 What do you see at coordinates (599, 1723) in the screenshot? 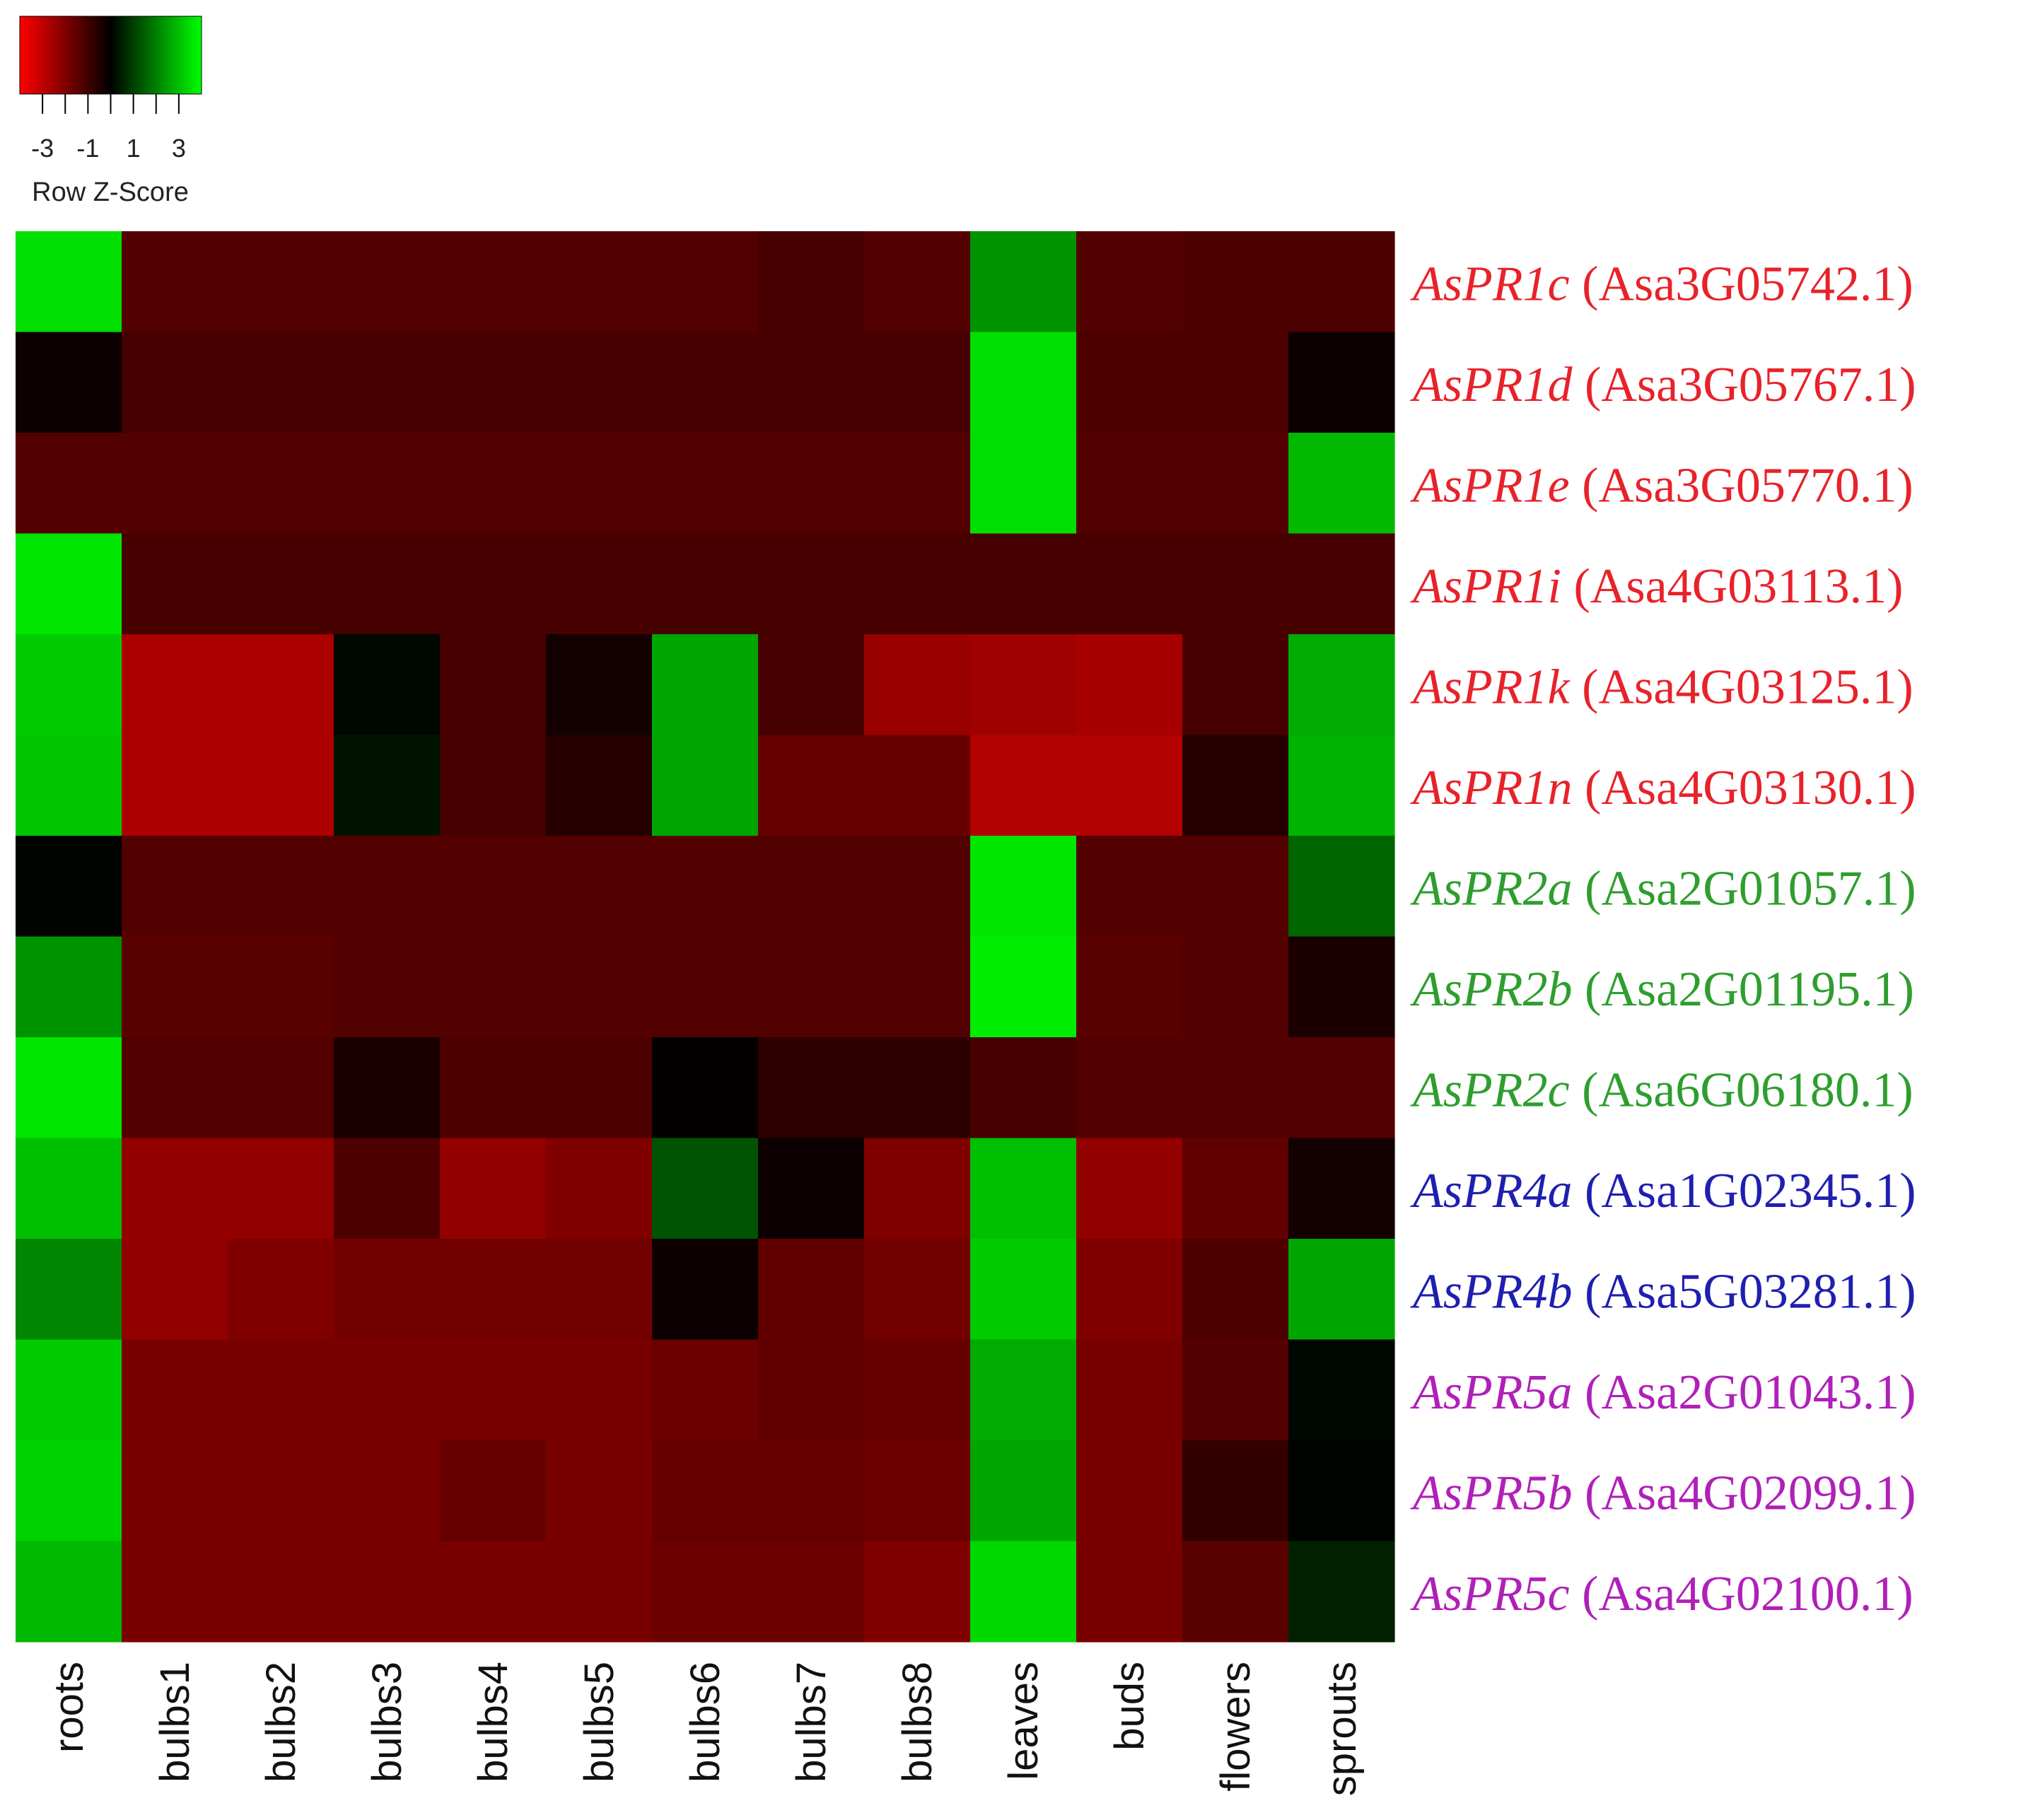
I see `column-label: bulbs5` at bounding box center [599, 1723].